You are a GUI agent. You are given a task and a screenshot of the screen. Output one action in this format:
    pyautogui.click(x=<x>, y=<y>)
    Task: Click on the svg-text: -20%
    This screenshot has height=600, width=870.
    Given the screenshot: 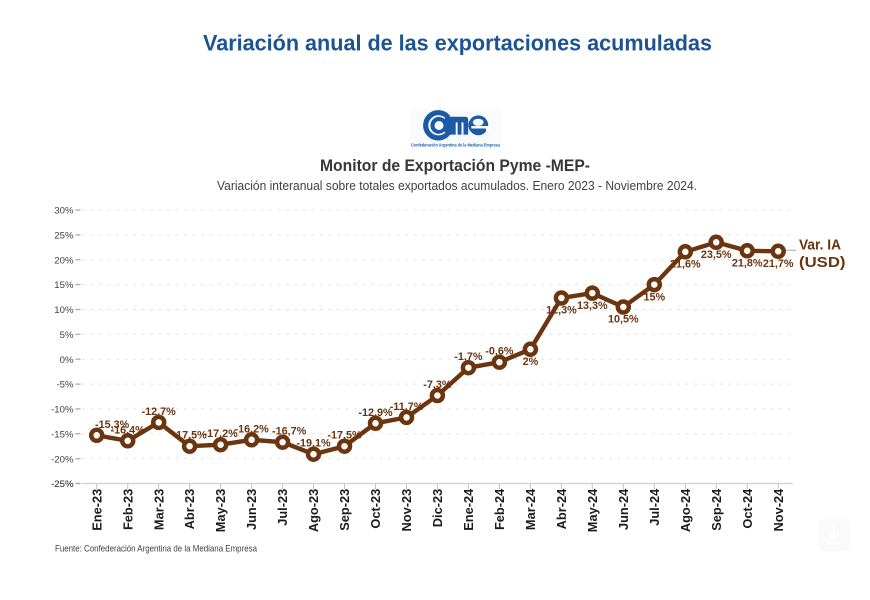 What is the action you would take?
    pyautogui.click(x=62, y=459)
    